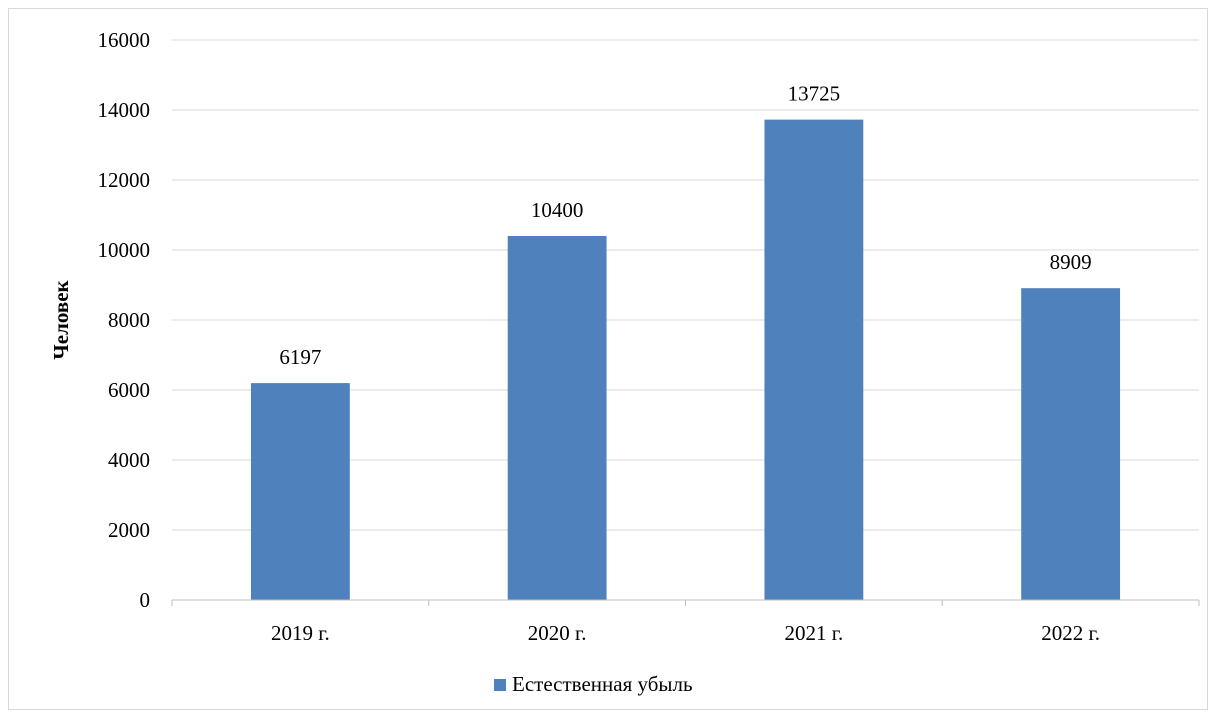 The height and width of the screenshot is (718, 1217). I want to click on y-tick-label: 6000, so click(129, 390).